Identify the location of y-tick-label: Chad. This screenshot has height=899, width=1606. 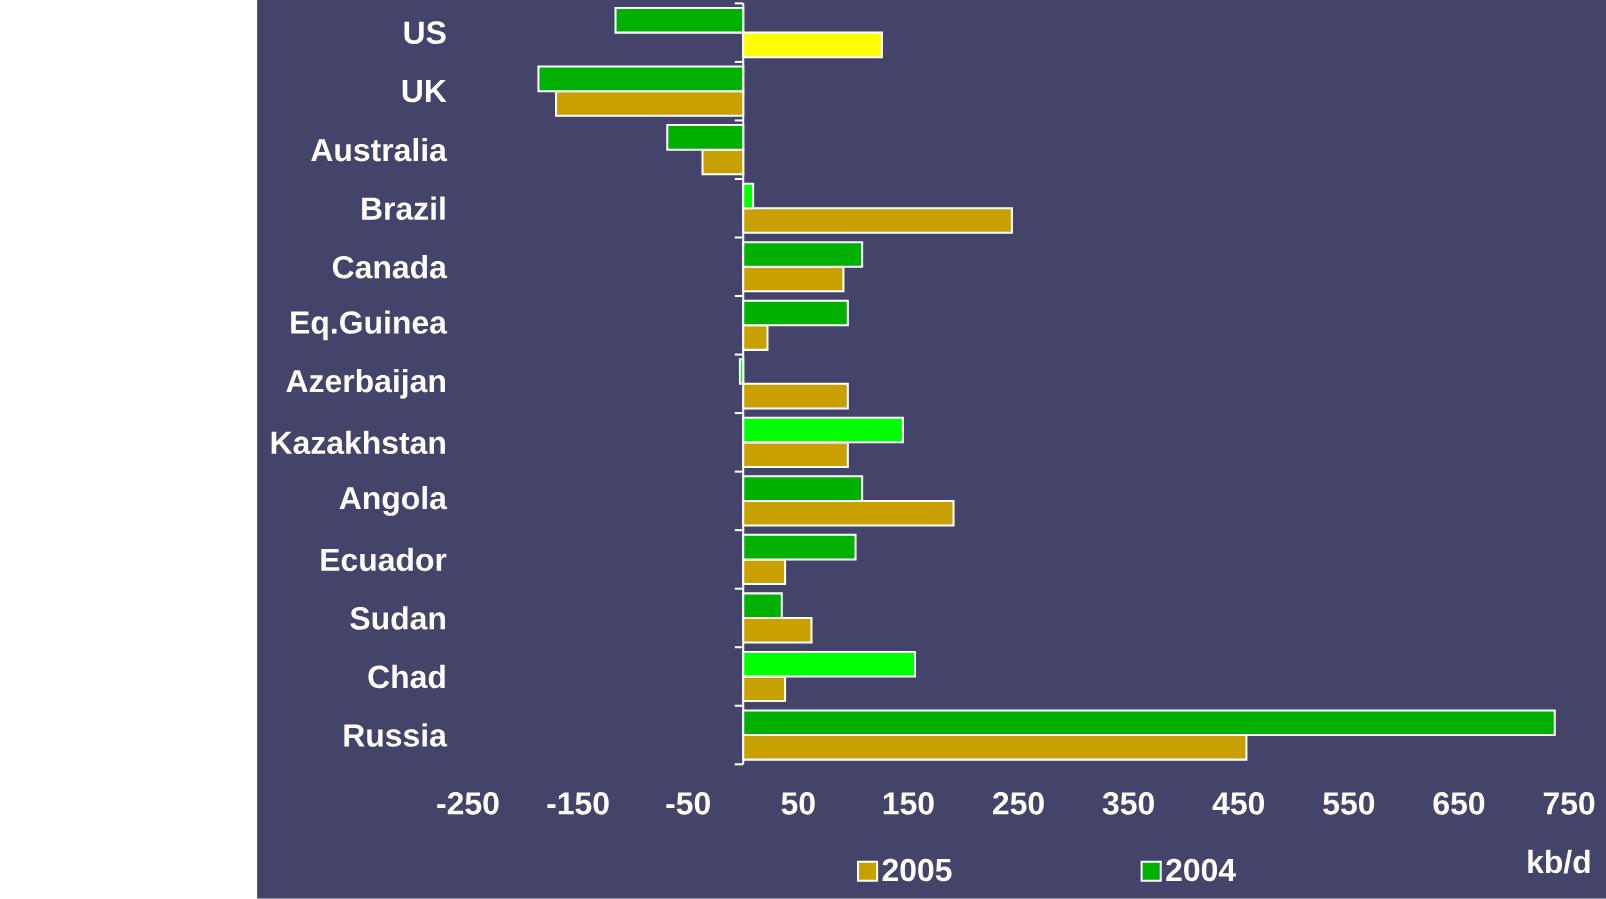
(406, 676).